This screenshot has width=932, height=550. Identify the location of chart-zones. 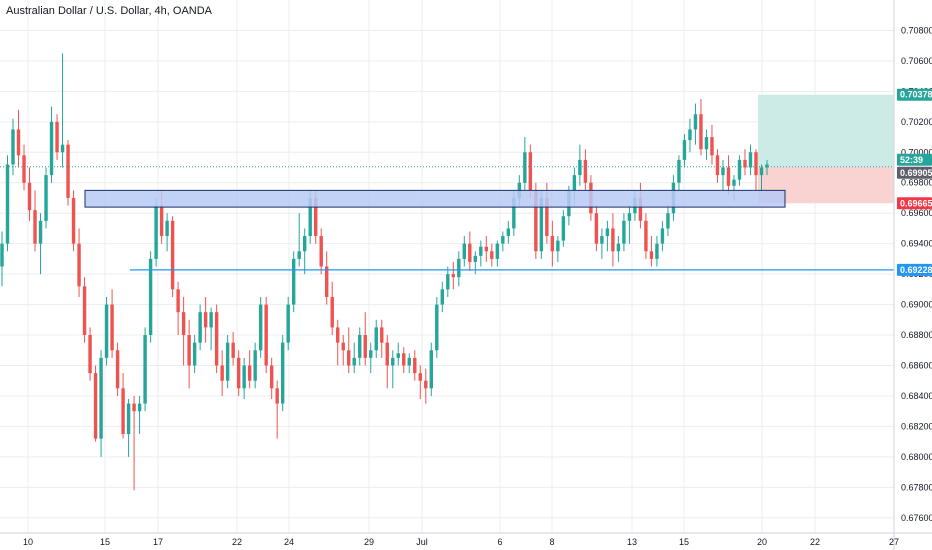
(826, 149).